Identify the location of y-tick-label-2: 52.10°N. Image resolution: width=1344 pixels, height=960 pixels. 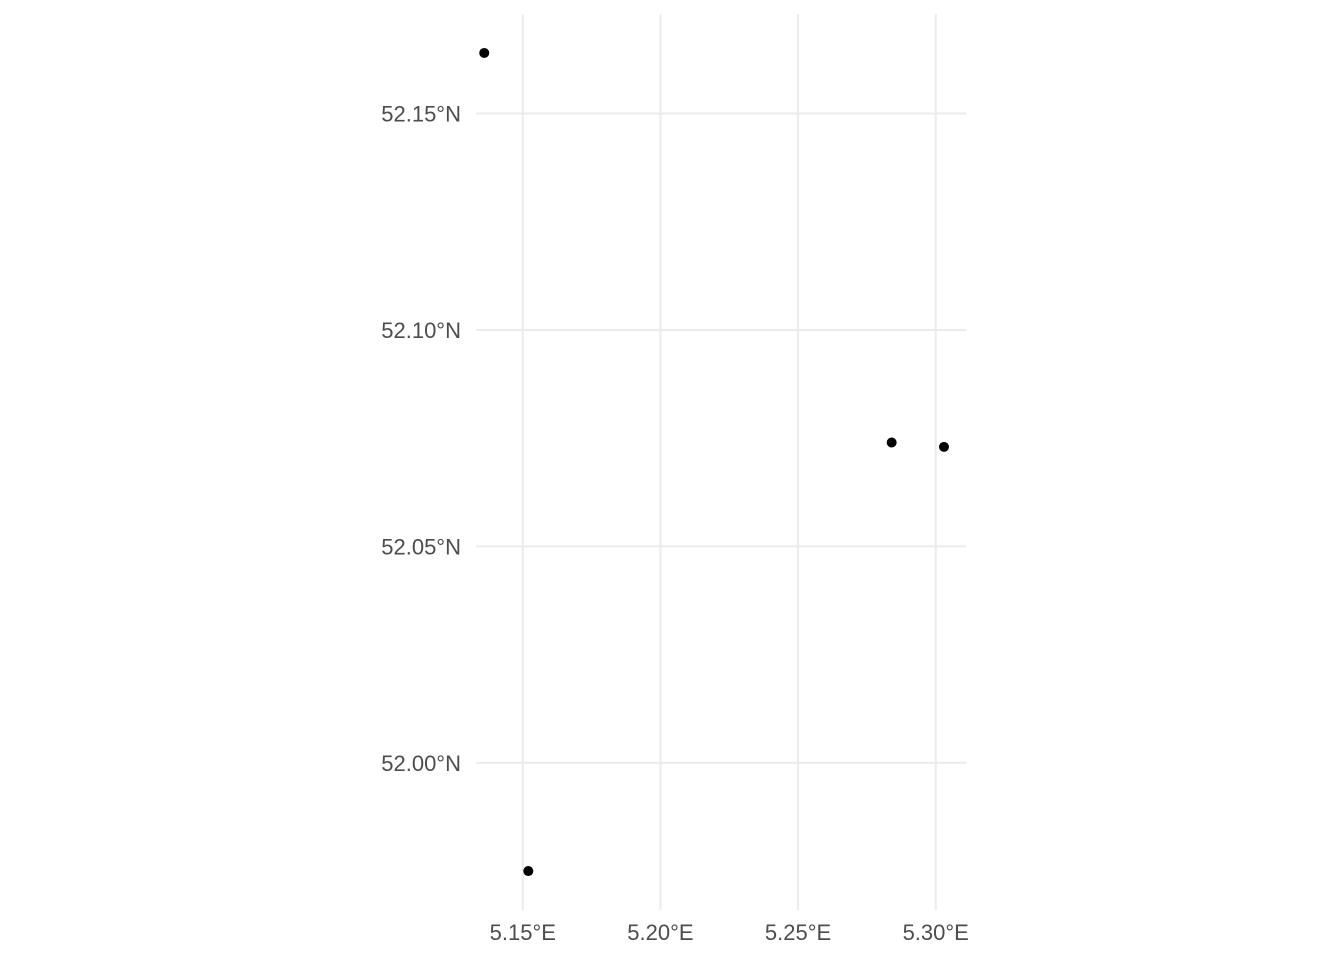
(421, 330).